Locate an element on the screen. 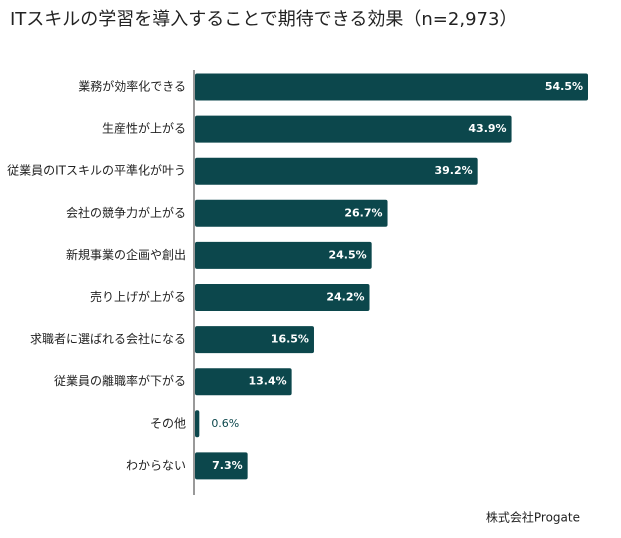 Image resolution: width=621 pixels, height=538 pixels. value-label: 24.2% is located at coordinates (345, 297).